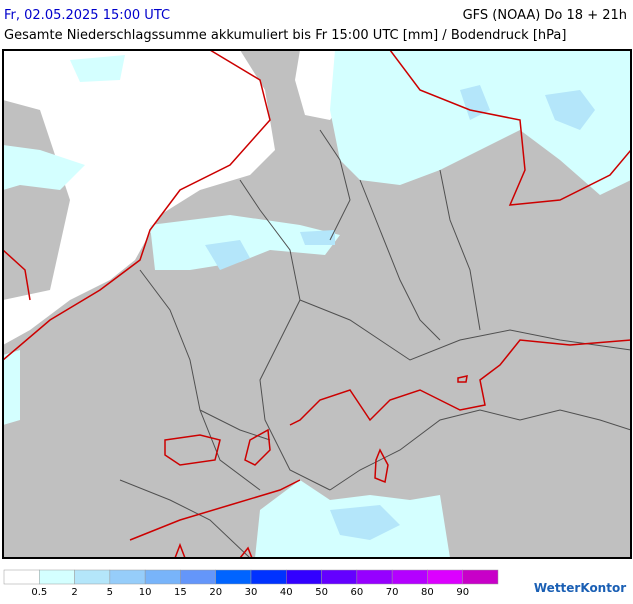  Describe the element at coordinates (462, 592) in the screenshot. I see `legend-label: 90` at that location.